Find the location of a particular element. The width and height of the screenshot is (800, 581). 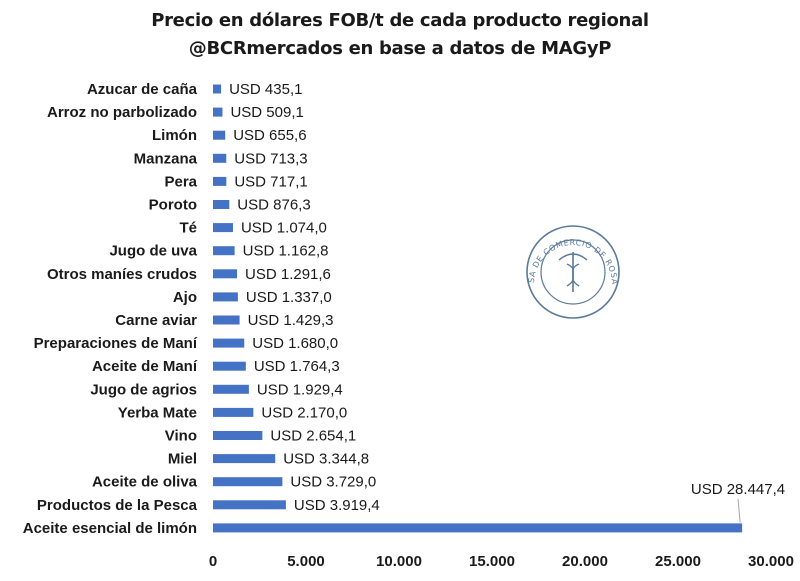

category-label: Carne aviar is located at coordinates (156, 320).